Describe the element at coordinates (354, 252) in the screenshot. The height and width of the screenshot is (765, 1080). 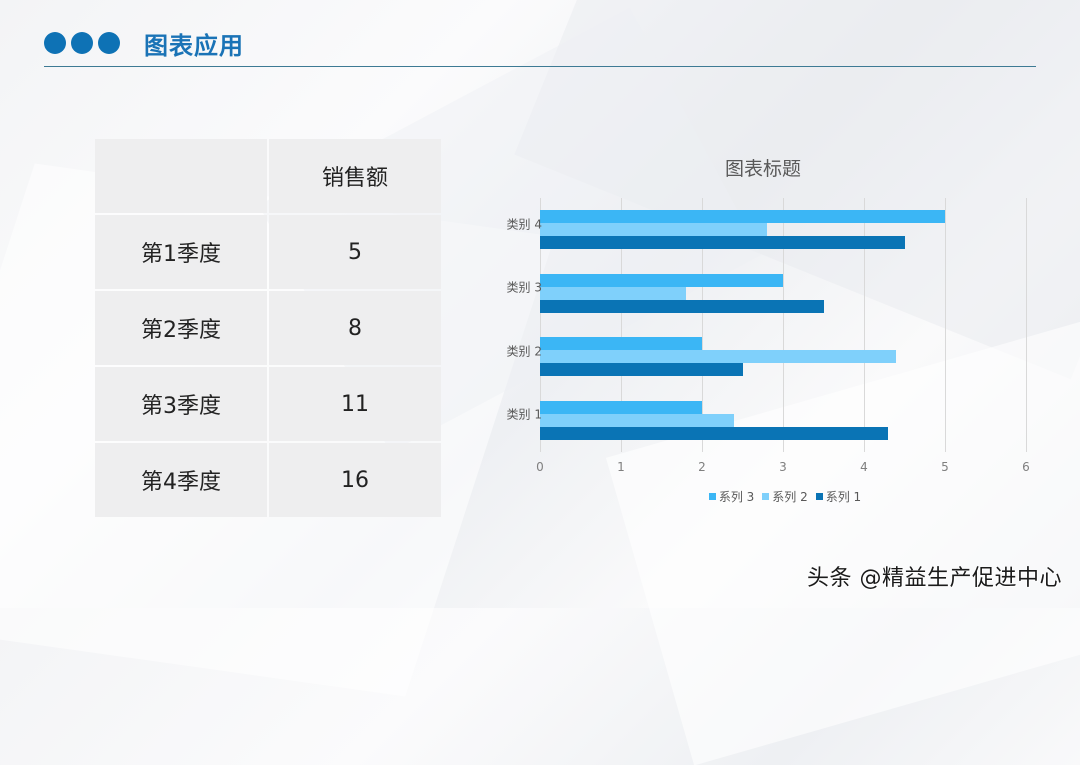
I see `sales-value: 5` at that location.